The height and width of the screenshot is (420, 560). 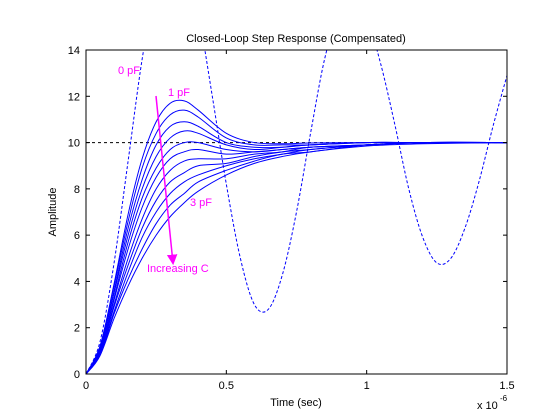 What do you see at coordinates (53, 212) in the screenshot?
I see `y-axis-label: Amplitude` at bounding box center [53, 212].